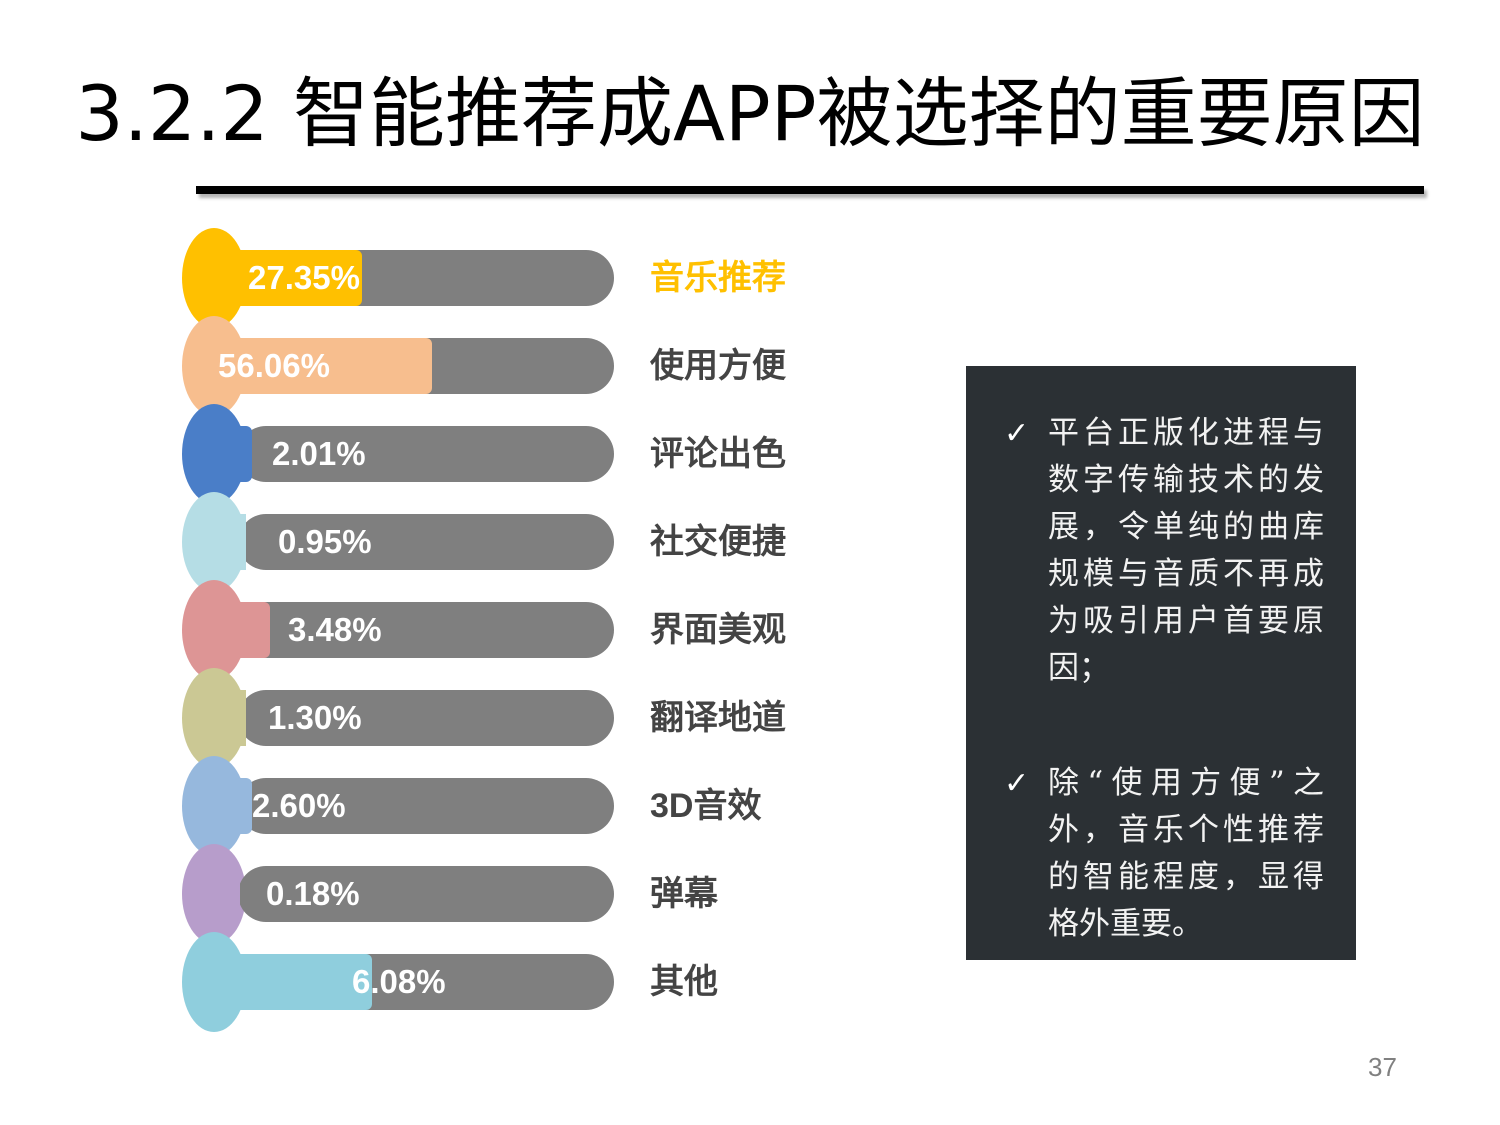  I want to click on bar-row: 1.30% 翻译地道, so click(470, 718).